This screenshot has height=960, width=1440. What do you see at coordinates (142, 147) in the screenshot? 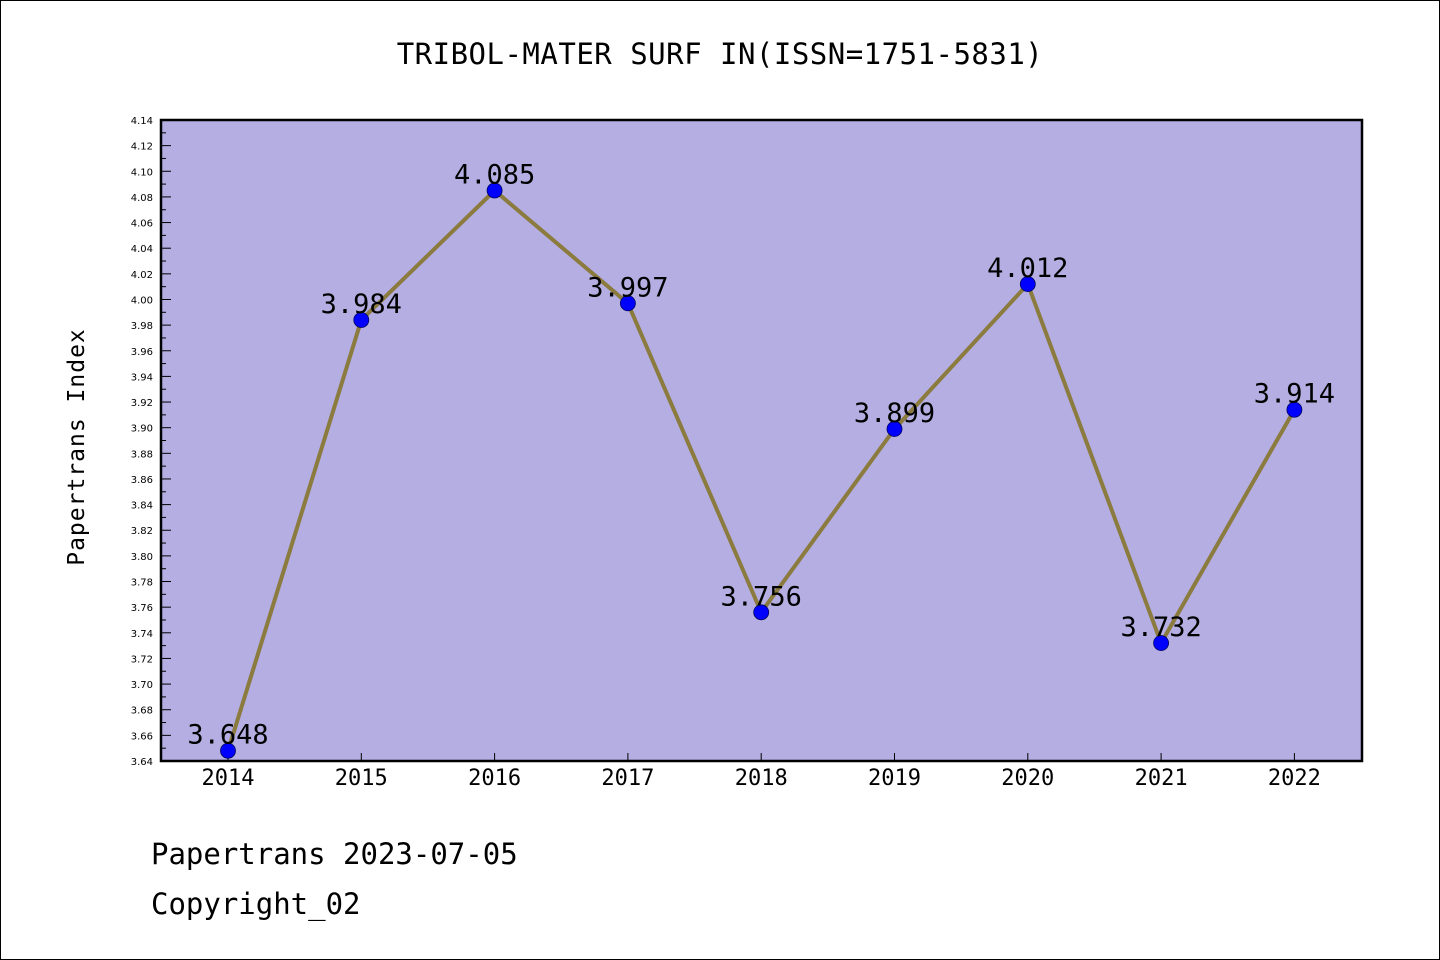
I see `y-tick-label: 4.12` at bounding box center [142, 147].